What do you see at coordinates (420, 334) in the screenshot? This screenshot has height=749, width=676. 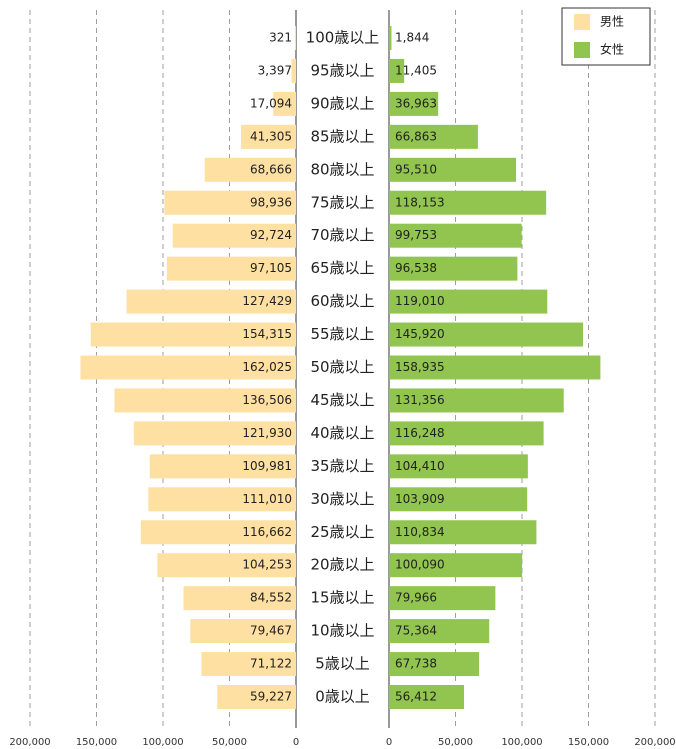 I see `value-label: 145,920` at bounding box center [420, 334].